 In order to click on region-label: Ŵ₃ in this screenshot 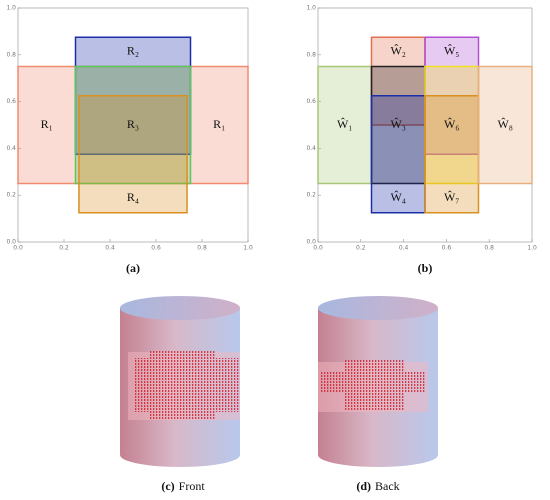, I will do `click(398, 124)`.